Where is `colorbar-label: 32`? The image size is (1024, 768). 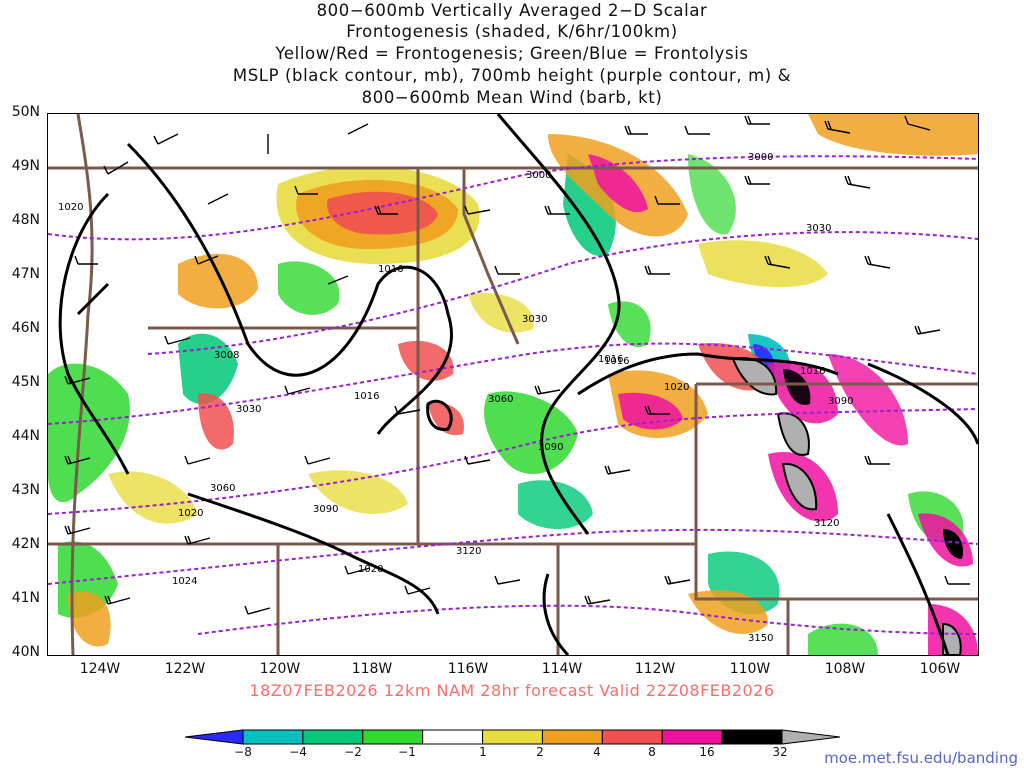
colorbar-label: 32 is located at coordinates (780, 752).